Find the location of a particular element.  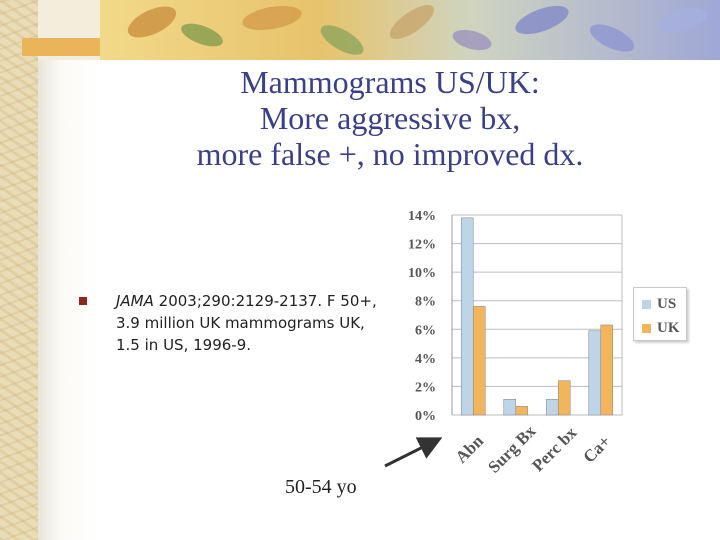

y-tick-label: 10% is located at coordinates (422, 273).